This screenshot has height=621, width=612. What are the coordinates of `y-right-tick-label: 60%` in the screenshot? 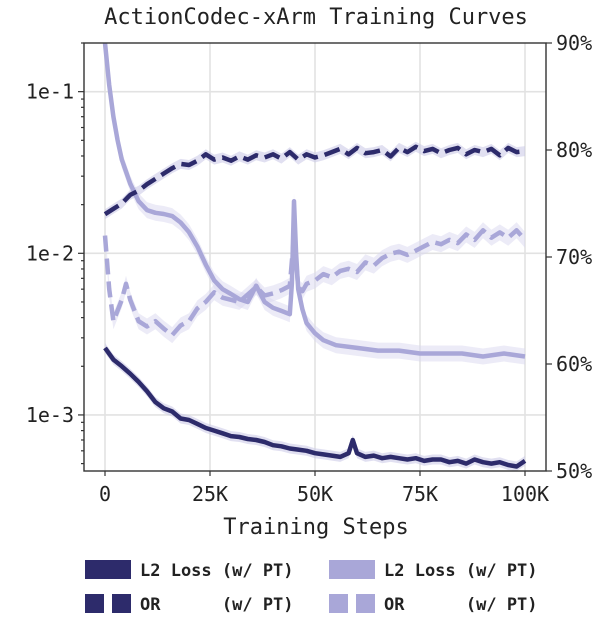 It's located at (574, 364).